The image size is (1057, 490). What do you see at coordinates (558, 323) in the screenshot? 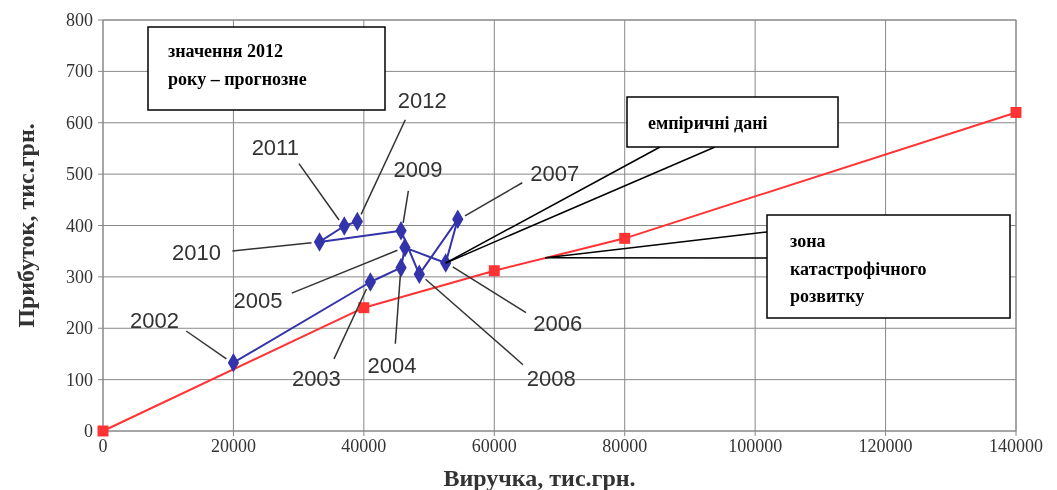
I see `annotation: 2006` at bounding box center [558, 323].